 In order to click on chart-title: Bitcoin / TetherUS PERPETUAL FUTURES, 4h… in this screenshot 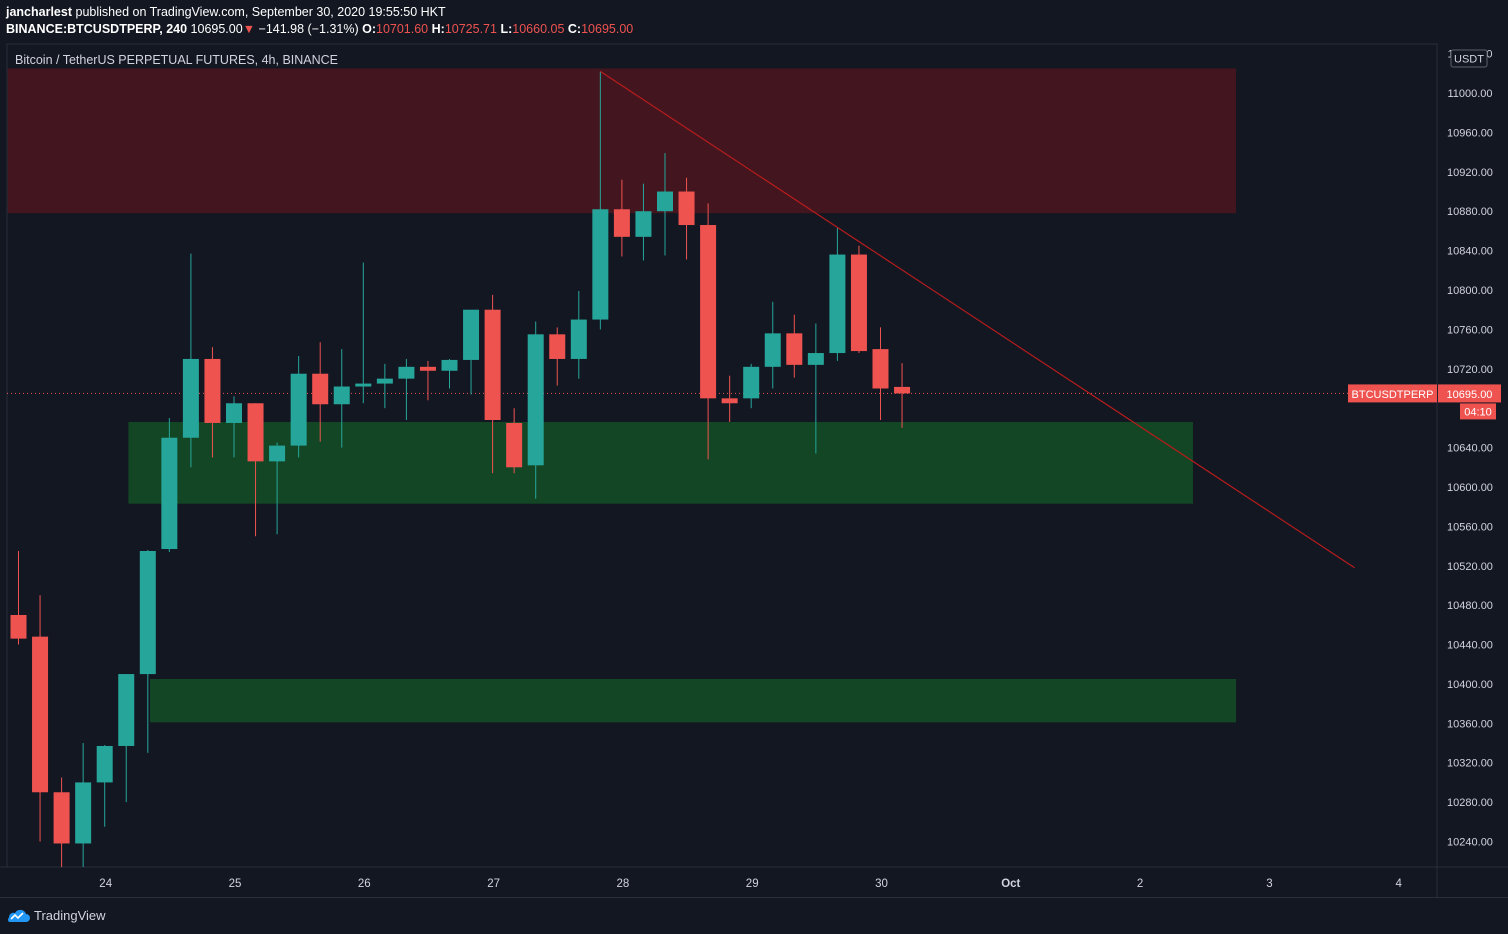, I will do `click(176, 60)`.